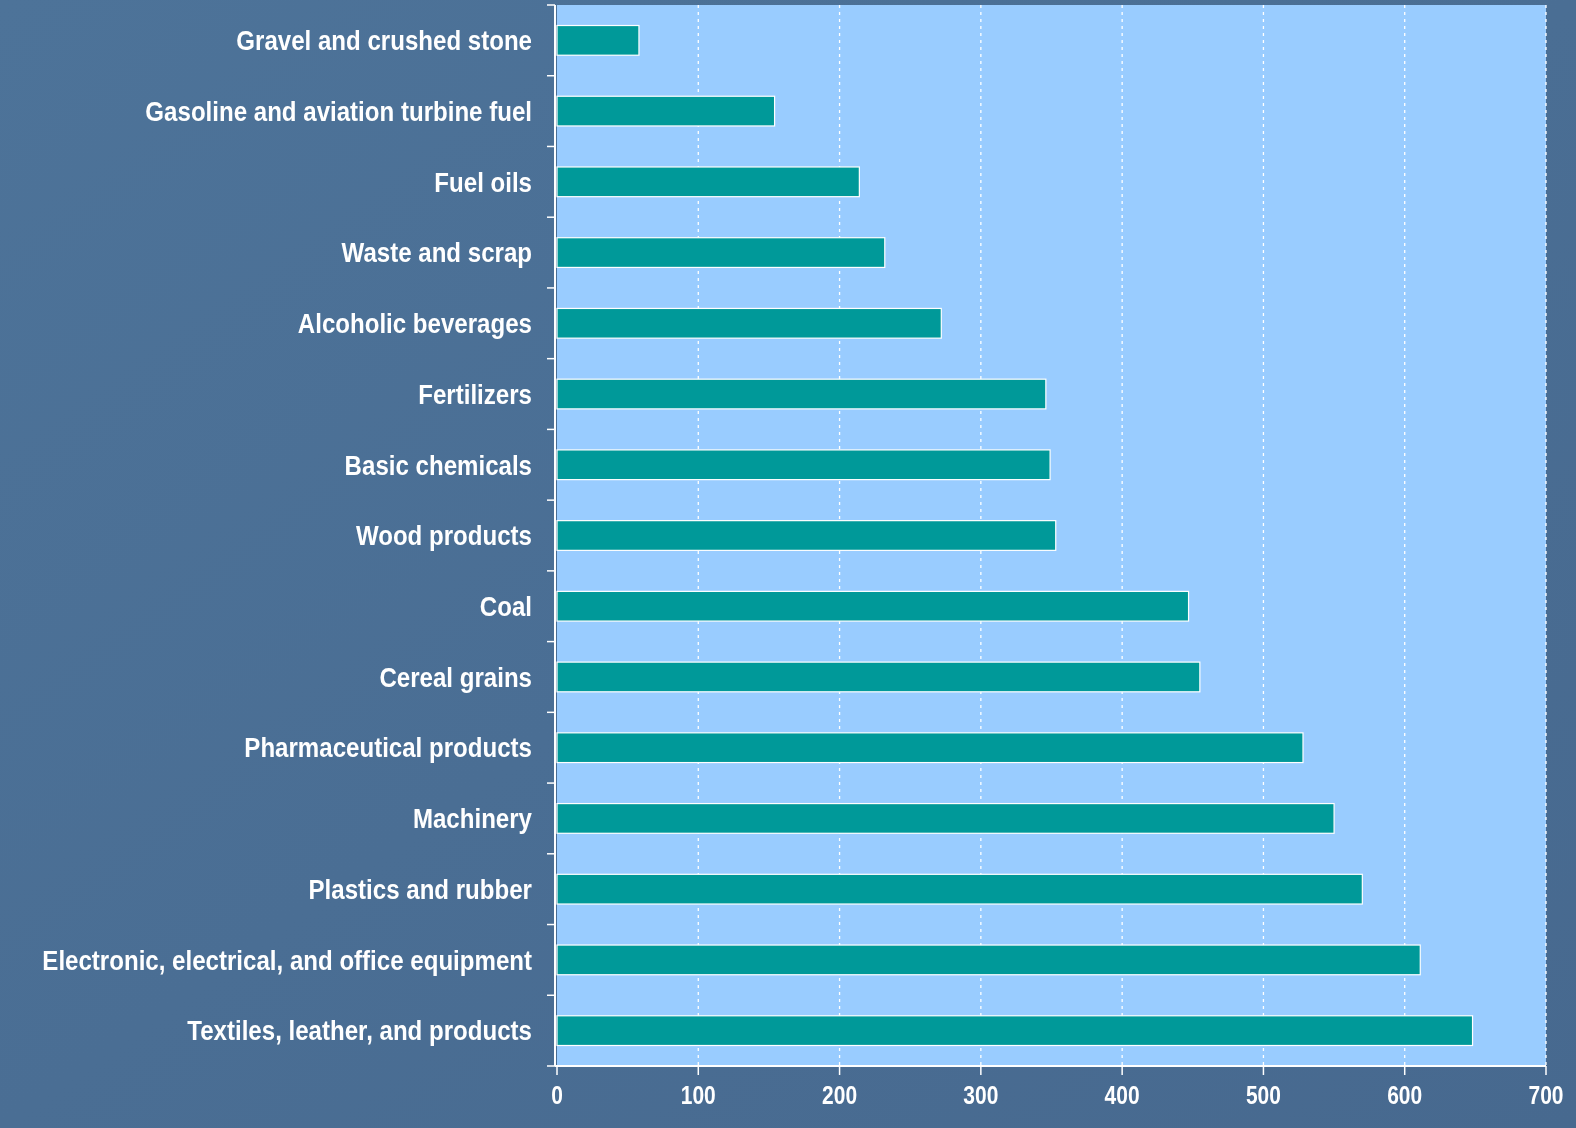  What do you see at coordinates (338, 111) in the screenshot?
I see `y-tick-label: Gasoline and aviation turbine fuel` at bounding box center [338, 111].